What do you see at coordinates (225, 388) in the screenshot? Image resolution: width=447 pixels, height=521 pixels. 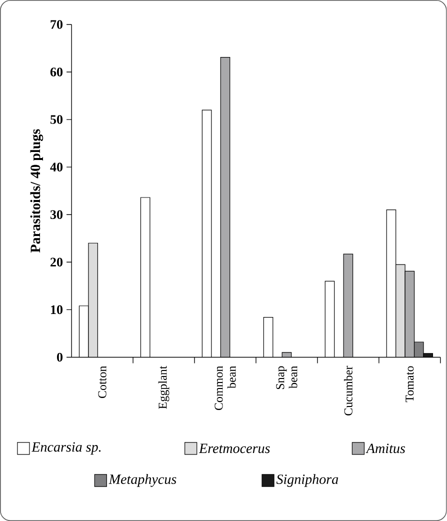 I see `x-tick-label: Common bean` at bounding box center [225, 388].